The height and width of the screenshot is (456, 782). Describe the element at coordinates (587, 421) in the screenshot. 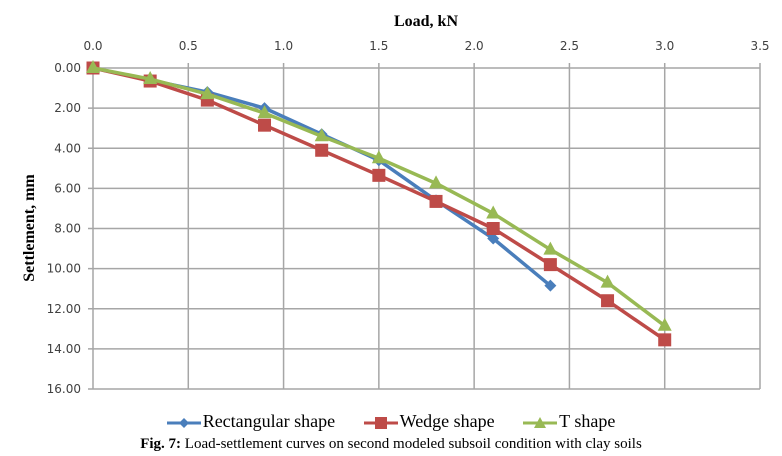

I see `legend-label: T shape` at that location.